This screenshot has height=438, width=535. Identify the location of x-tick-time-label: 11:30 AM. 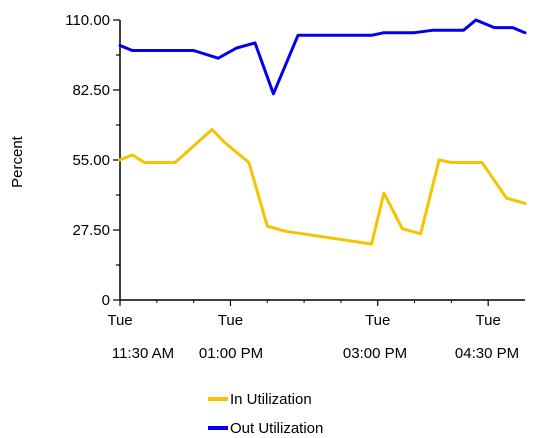
(143, 353).